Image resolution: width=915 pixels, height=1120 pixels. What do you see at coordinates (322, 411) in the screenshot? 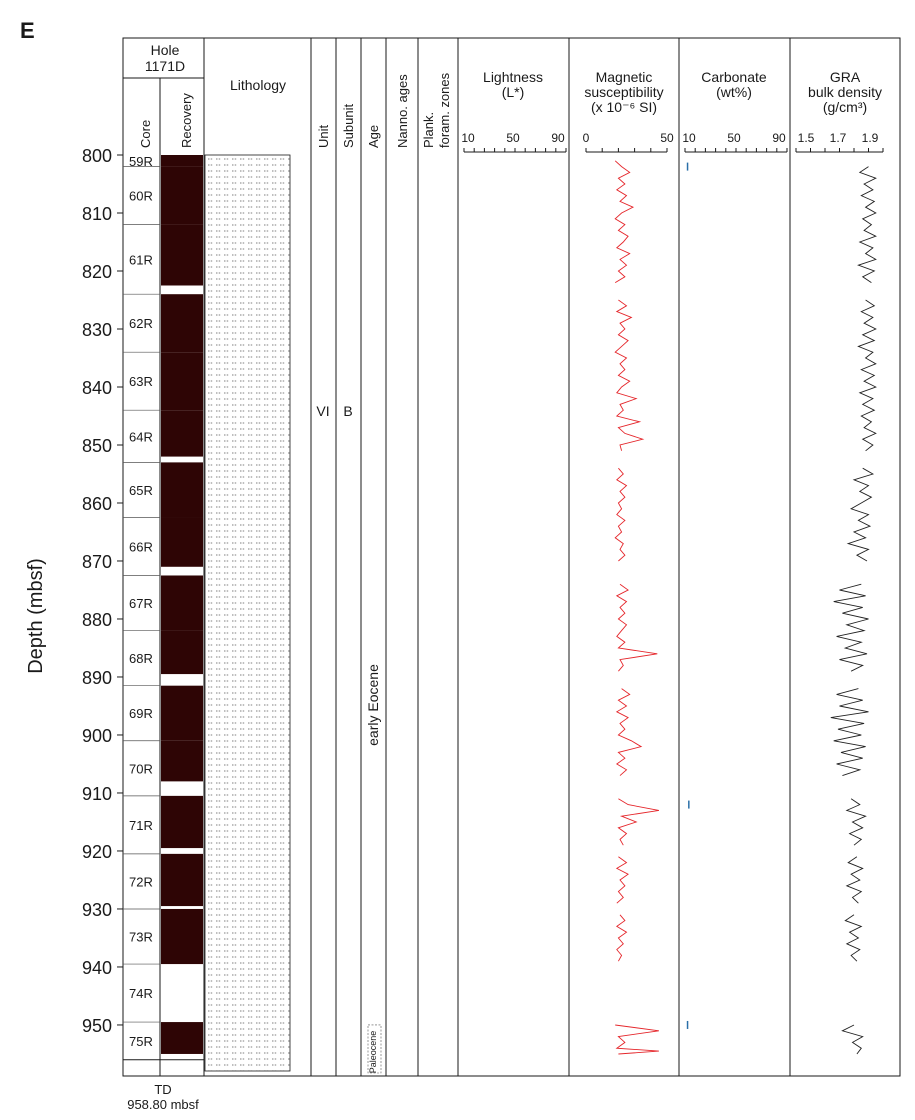
I see `unit-label: VI` at bounding box center [322, 411].